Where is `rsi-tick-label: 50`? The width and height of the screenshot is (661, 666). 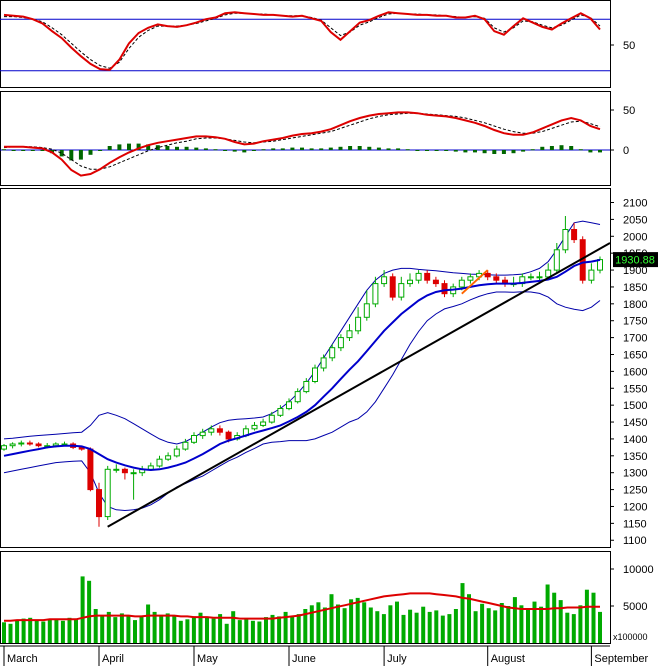
rsi-tick-label: 50 is located at coordinates (629, 46).